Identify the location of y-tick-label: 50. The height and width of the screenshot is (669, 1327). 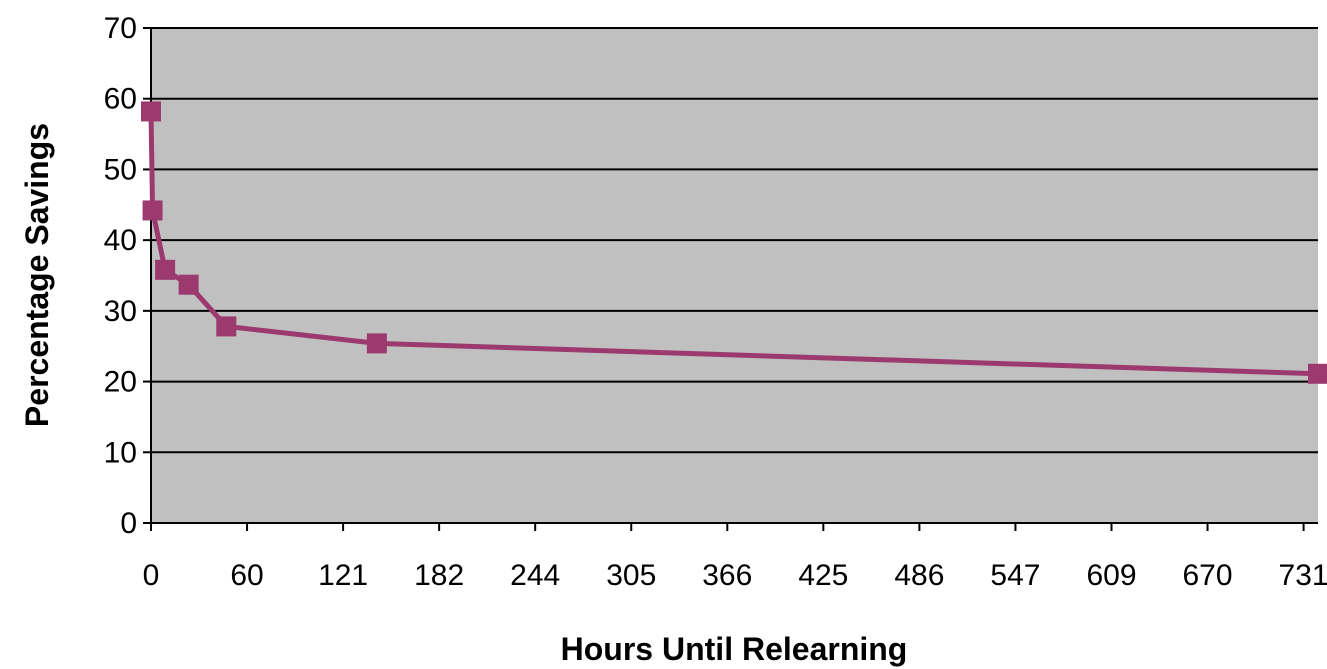
(120, 169).